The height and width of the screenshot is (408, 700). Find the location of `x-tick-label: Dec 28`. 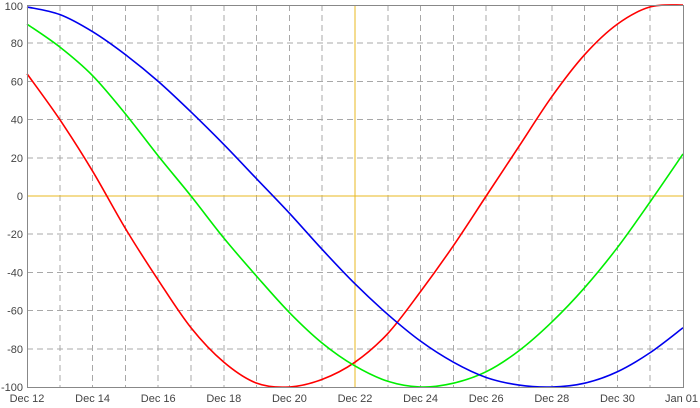

x-tick-label: Dec 28 is located at coordinates (551, 399).